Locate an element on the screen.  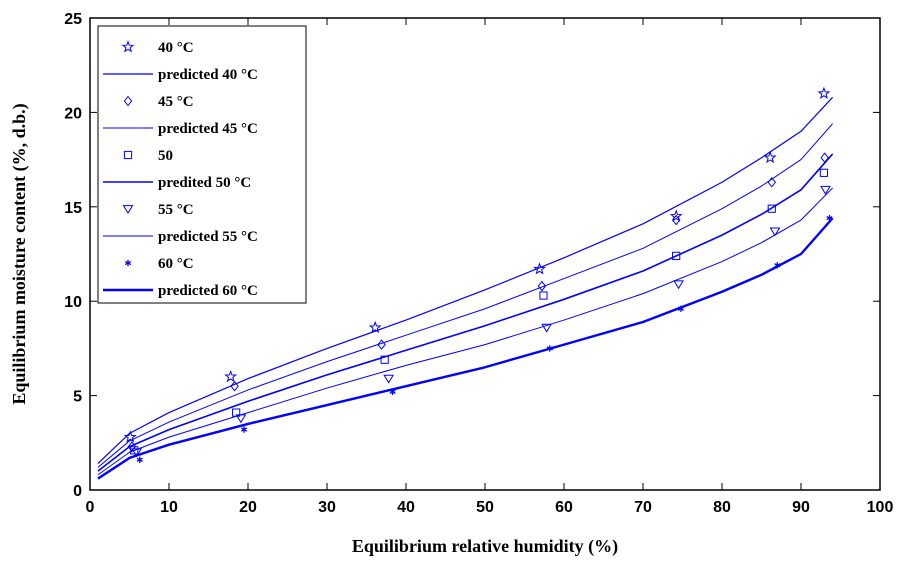
x-tick-label: 10 is located at coordinates (169, 507).